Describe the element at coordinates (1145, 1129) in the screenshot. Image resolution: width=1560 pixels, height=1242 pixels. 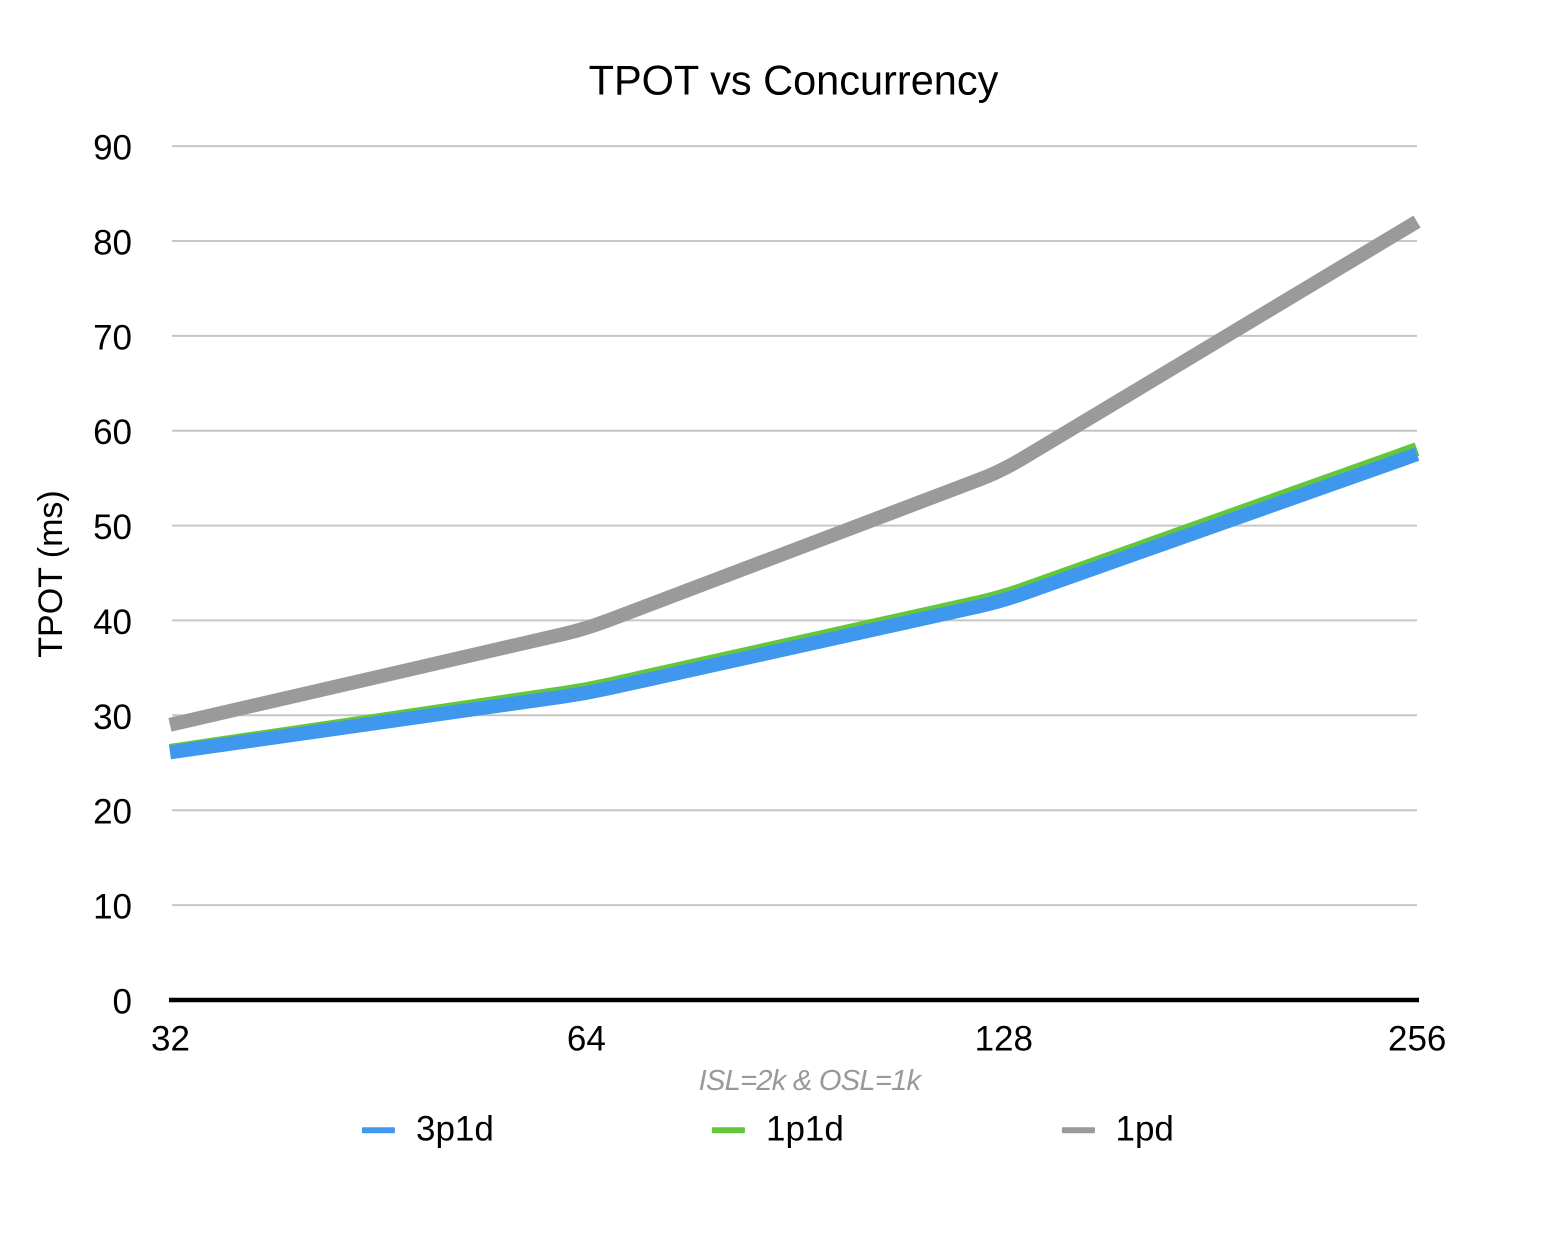
I see `svg-text: 1pd` at that location.